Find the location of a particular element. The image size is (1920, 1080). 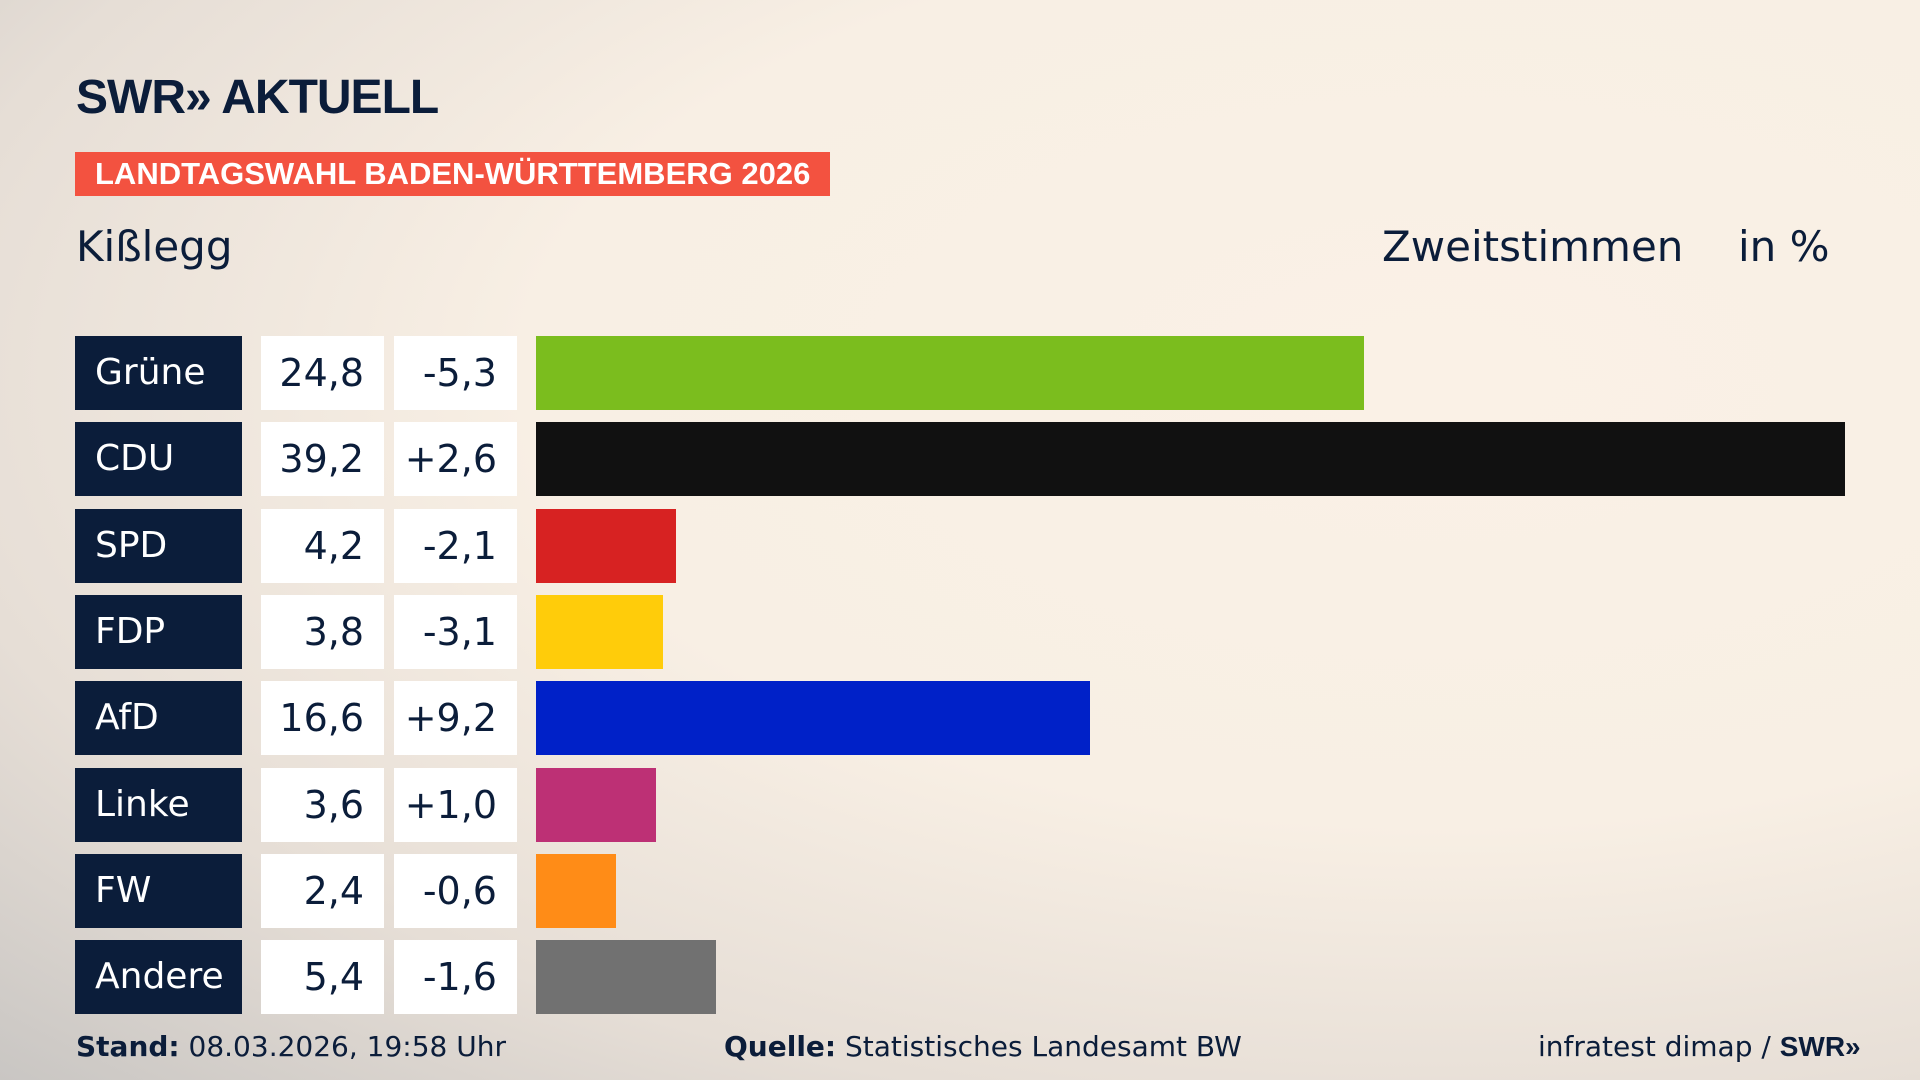

party-row: AfD 16,6 +9,2 is located at coordinates (960, 718).